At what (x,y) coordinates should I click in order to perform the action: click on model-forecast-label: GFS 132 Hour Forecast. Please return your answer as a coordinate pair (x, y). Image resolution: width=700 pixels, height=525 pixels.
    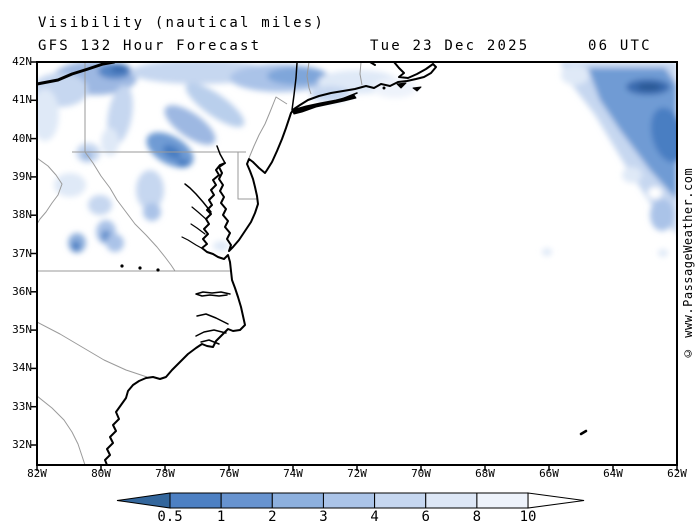
    Looking at the image, I should click on (150, 46).